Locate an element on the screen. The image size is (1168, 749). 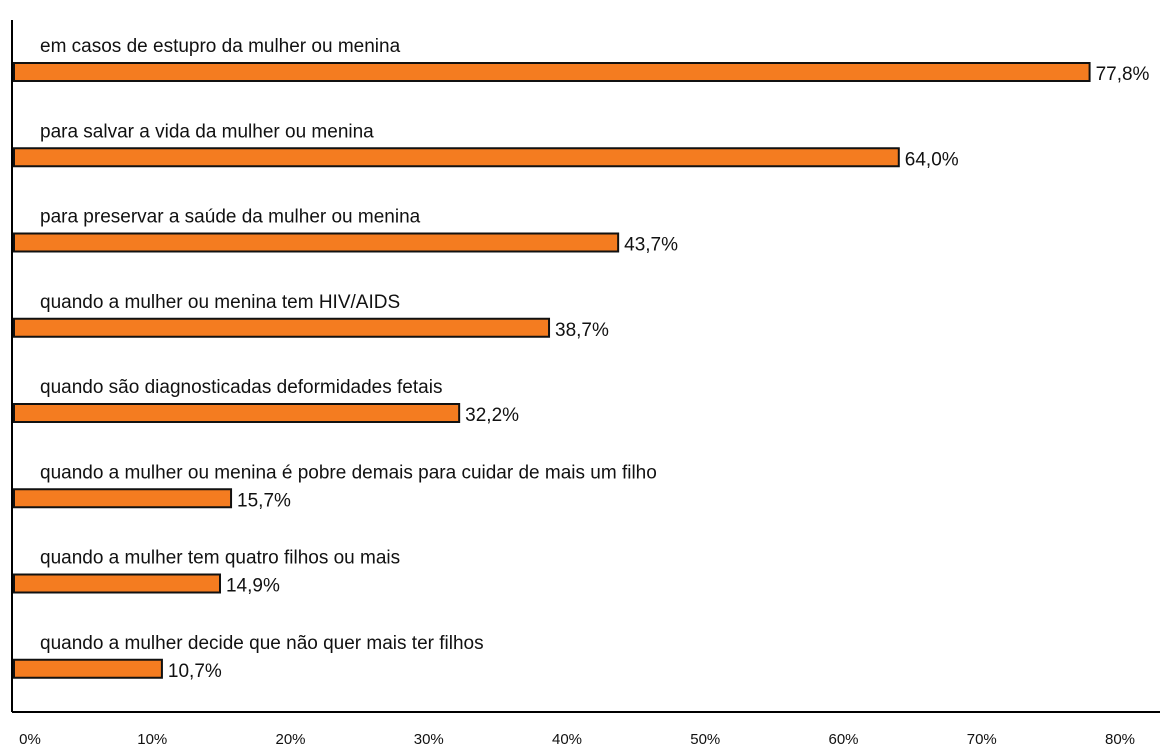
x-tick-label: 30% is located at coordinates (429, 739).